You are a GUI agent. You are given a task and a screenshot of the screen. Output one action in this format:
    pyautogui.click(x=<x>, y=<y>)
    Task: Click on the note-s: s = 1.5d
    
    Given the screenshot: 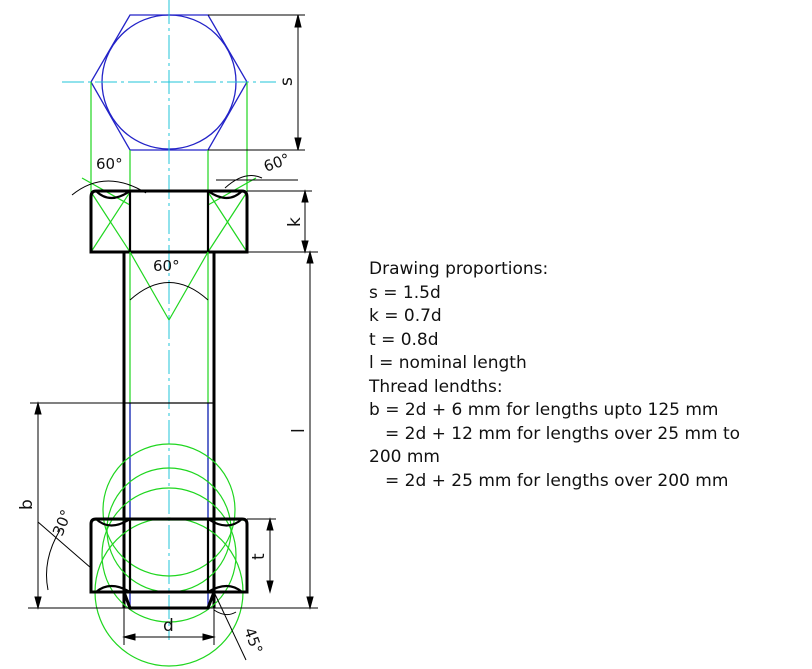 What is the action you would take?
    pyautogui.click(x=589, y=294)
    